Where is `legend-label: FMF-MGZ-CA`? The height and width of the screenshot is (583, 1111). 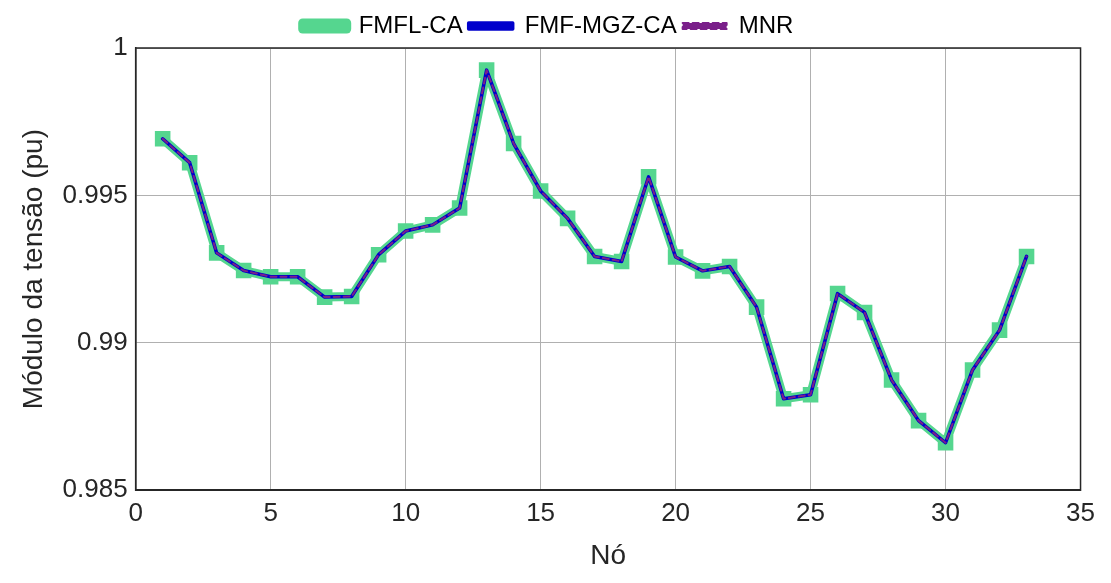
legend-label: FMF-MGZ-CA is located at coordinates (600, 24).